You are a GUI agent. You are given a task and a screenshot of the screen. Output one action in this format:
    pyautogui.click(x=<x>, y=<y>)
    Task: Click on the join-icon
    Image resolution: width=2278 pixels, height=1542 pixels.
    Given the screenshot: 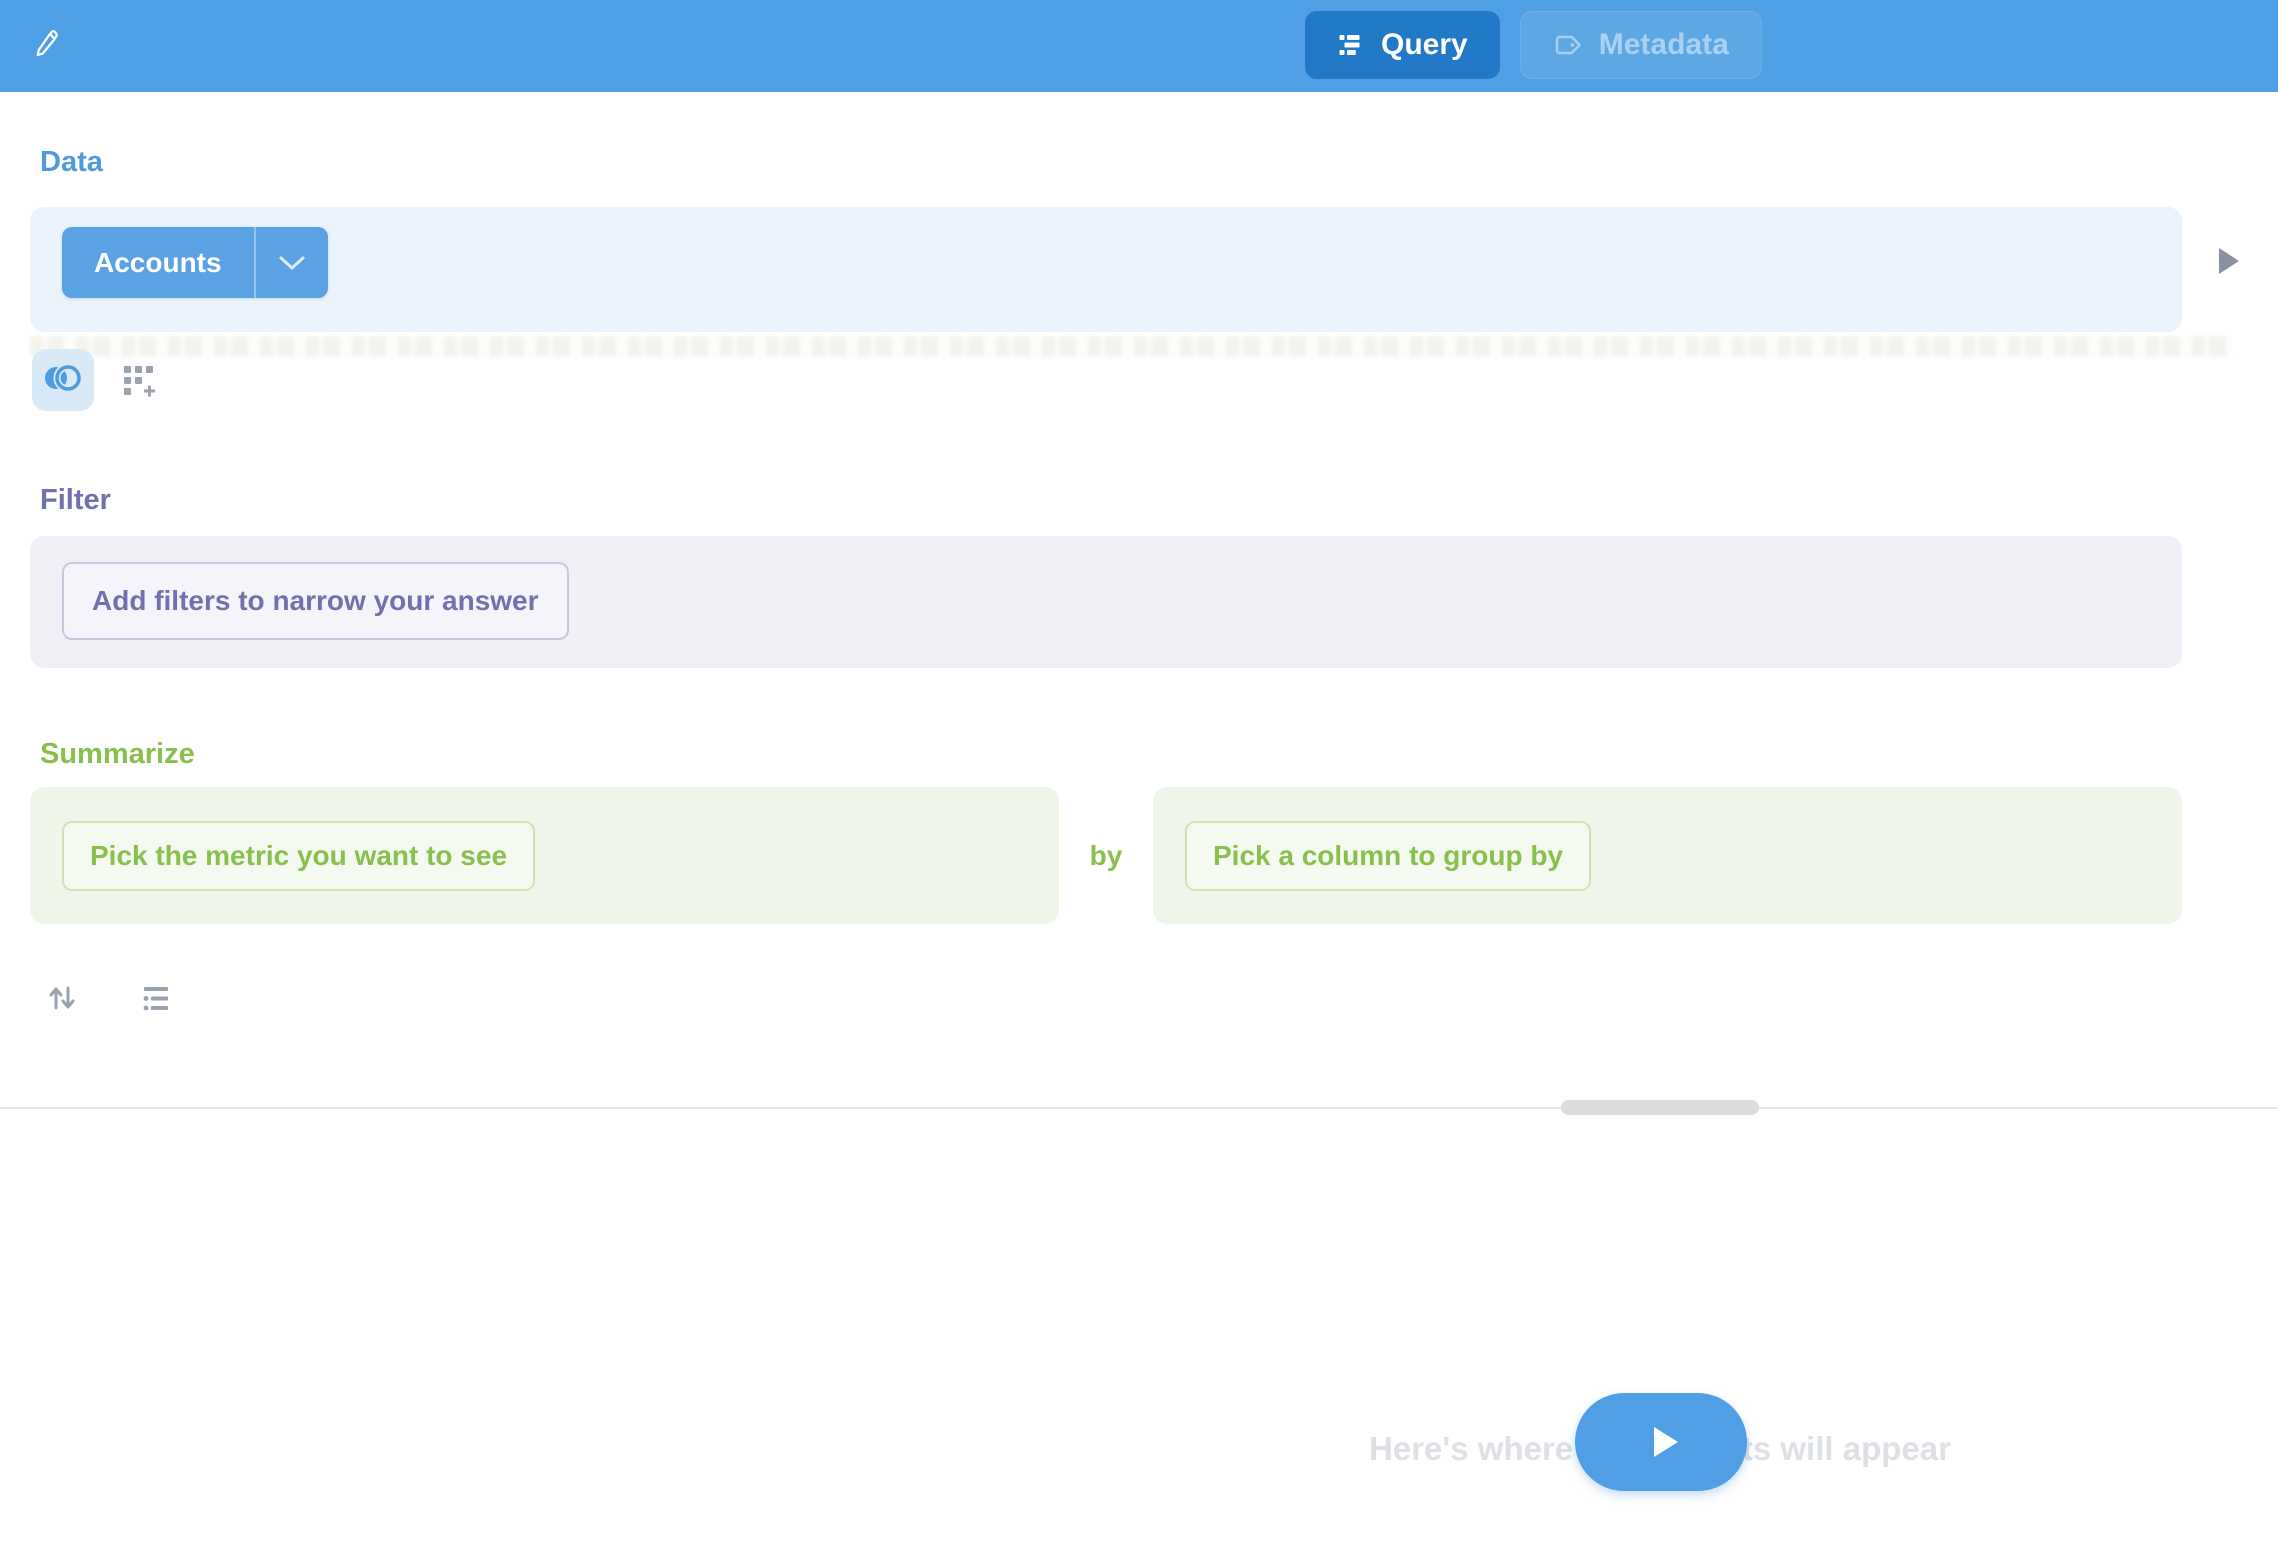 What is the action you would take?
    pyautogui.click(x=63, y=380)
    